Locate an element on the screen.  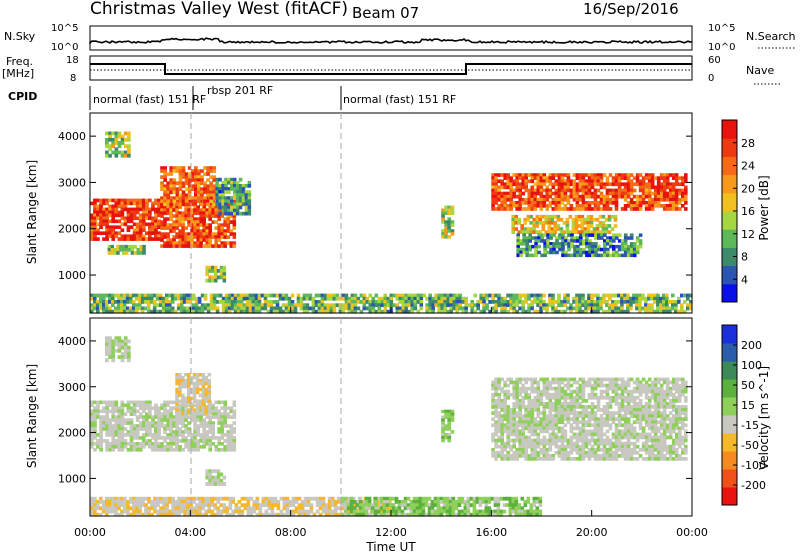
y-tick-label: 1000 is located at coordinates (72, 275).